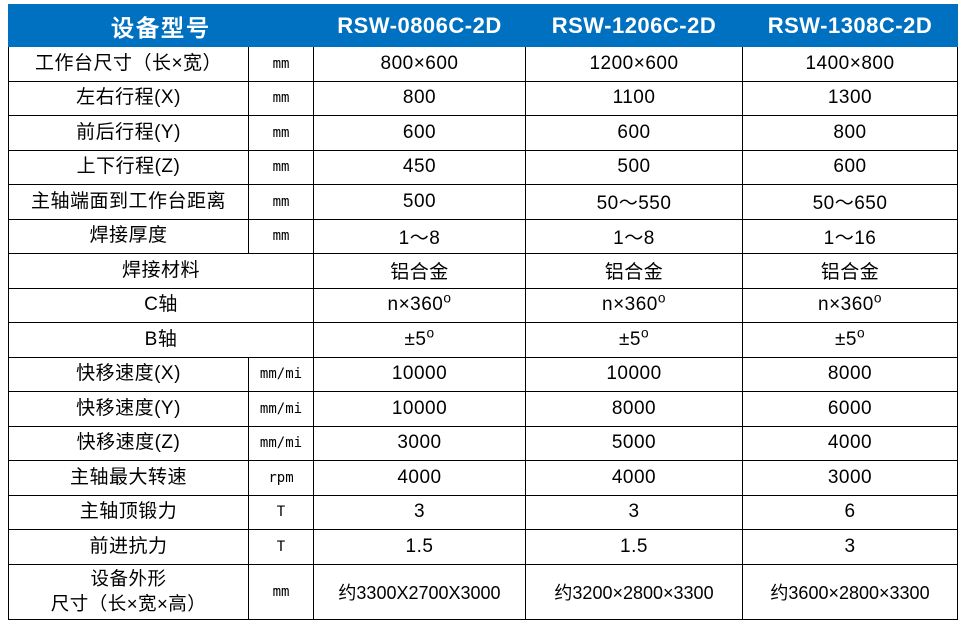 This screenshot has height=629, width=965. I want to click on row-value-3: 1400×800, so click(850, 64).